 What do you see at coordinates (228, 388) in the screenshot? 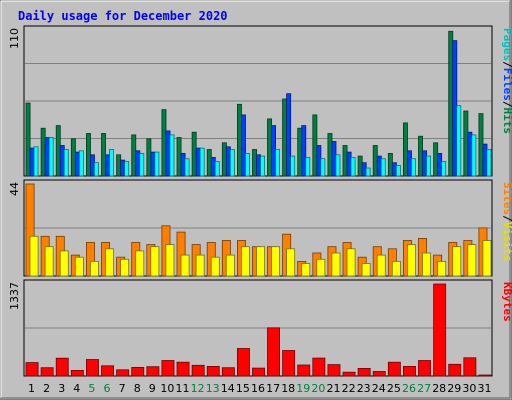
I see `x-tick-label: 14` at bounding box center [228, 388].